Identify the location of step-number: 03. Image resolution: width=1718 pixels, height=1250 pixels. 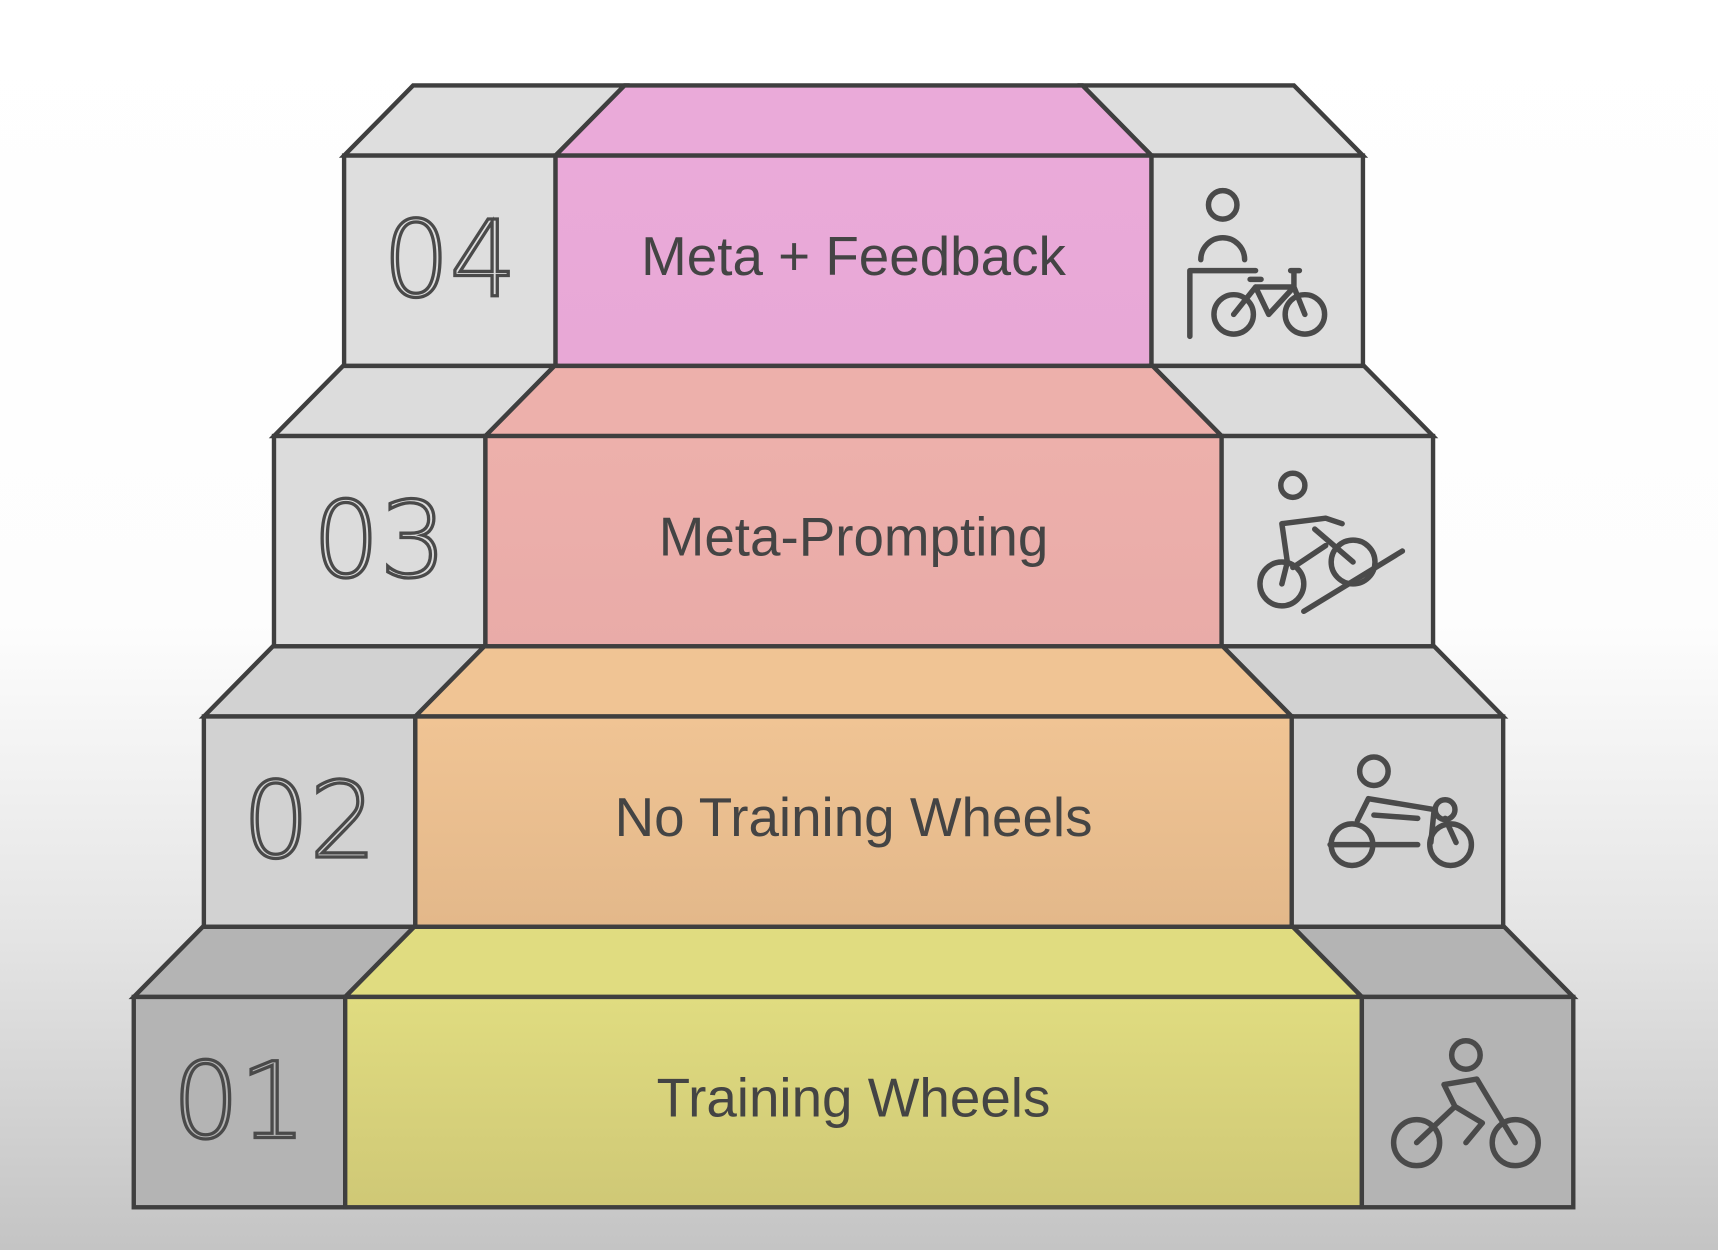
(380, 540).